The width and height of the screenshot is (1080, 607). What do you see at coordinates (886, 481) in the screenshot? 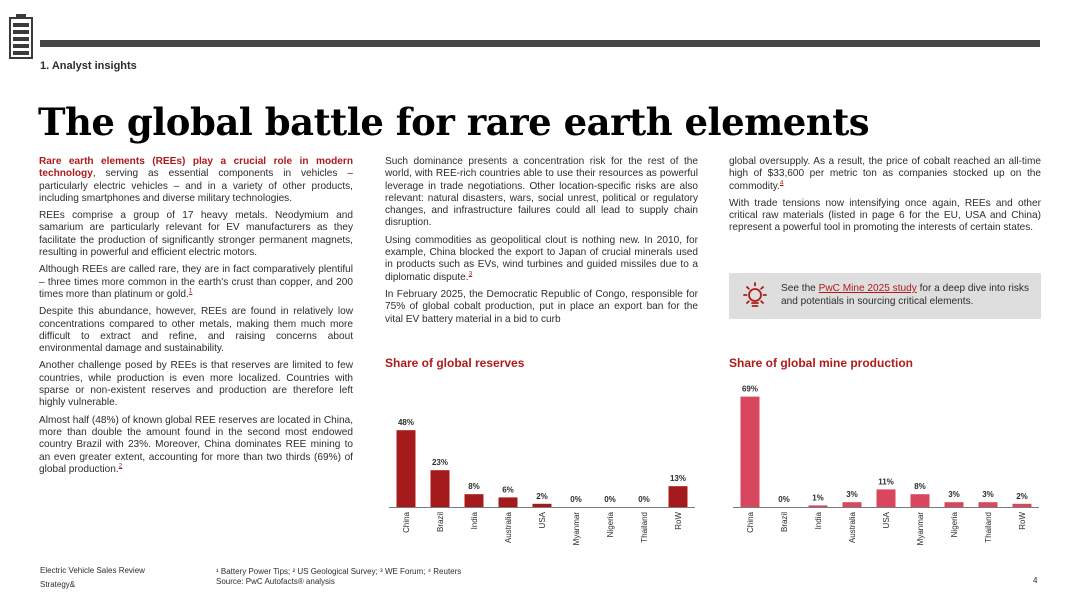
I see `data-label: 11%` at bounding box center [886, 481].